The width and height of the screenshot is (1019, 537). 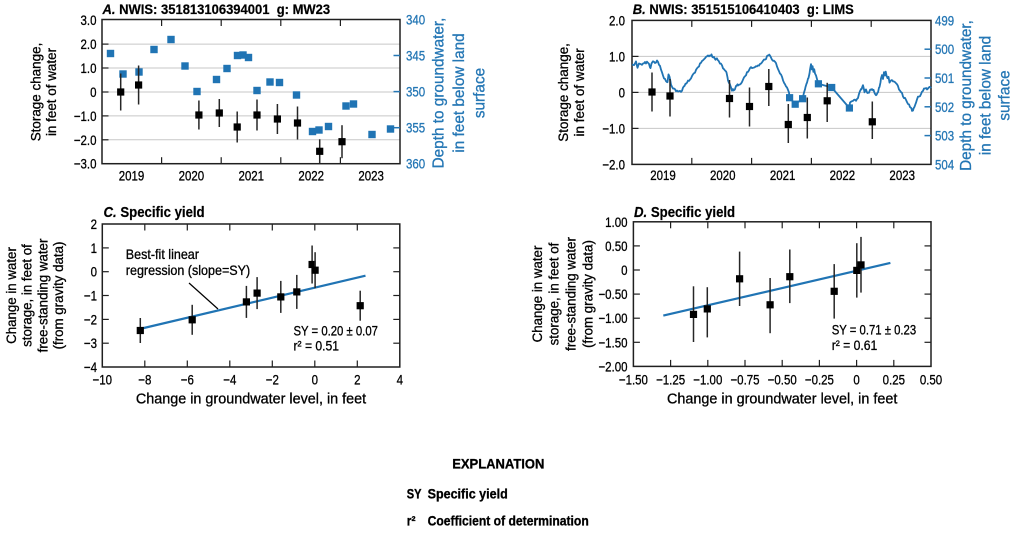 What do you see at coordinates (411, 521) in the screenshot?
I see `svg-text: r²` at bounding box center [411, 521].